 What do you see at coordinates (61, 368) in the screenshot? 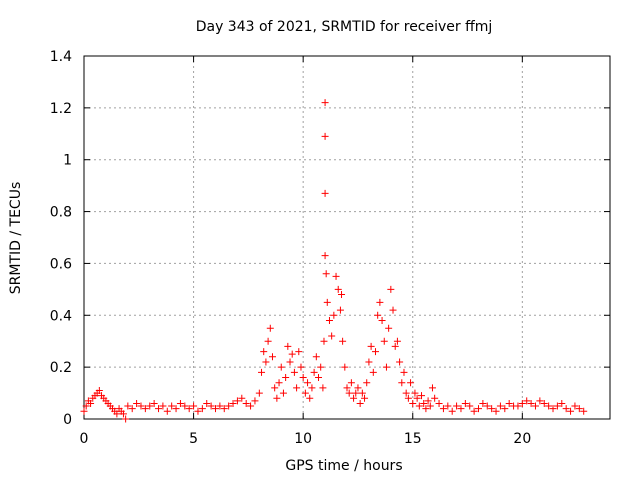
I see `y-tick-label: 0.2` at bounding box center [61, 368].